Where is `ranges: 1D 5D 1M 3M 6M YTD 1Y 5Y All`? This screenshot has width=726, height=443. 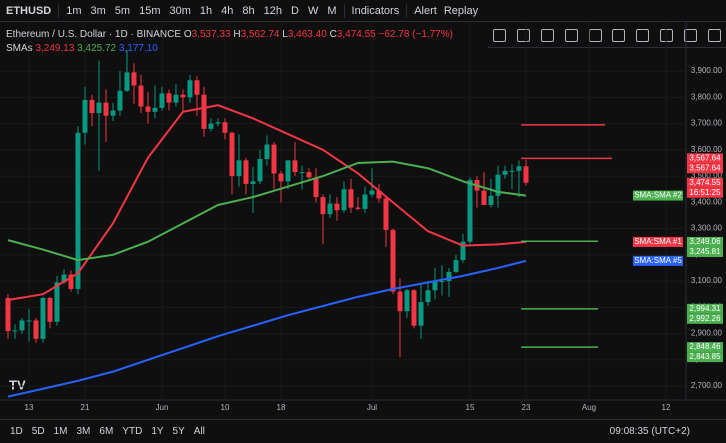
ranges: 1D 5D 1M 3M 6M YTD 1Y 5Y All is located at coordinates (107, 431).